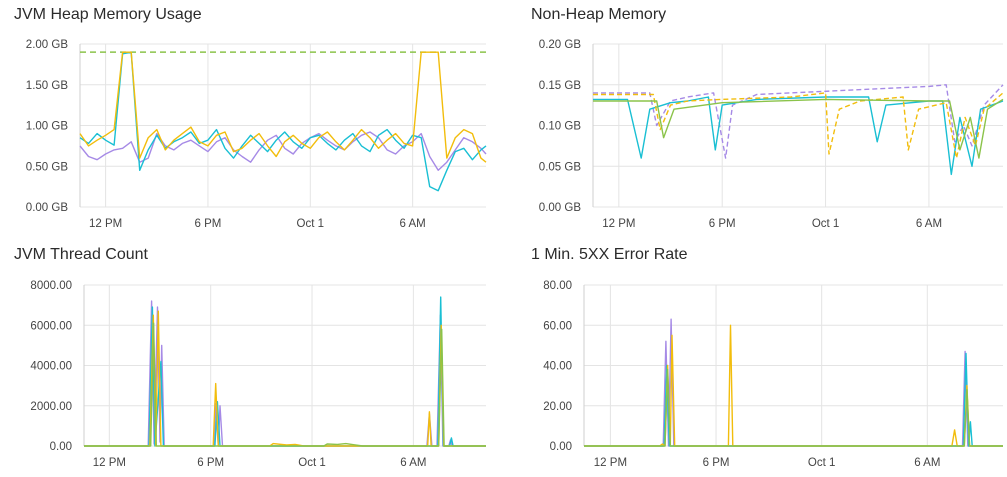  Describe the element at coordinates (51, 326) in the screenshot. I see `y-tick-label: 6000.00` at that location.